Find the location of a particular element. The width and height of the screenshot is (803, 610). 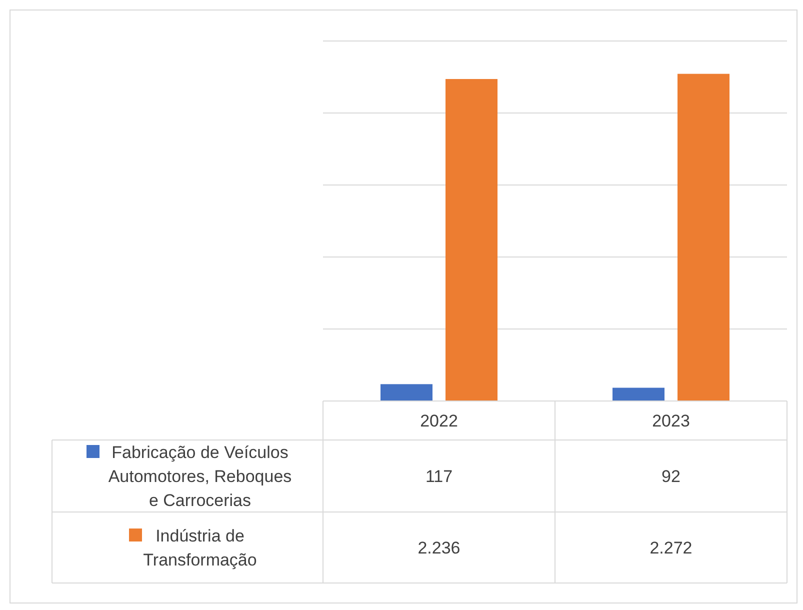

data-label: 92 is located at coordinates (671, 476).